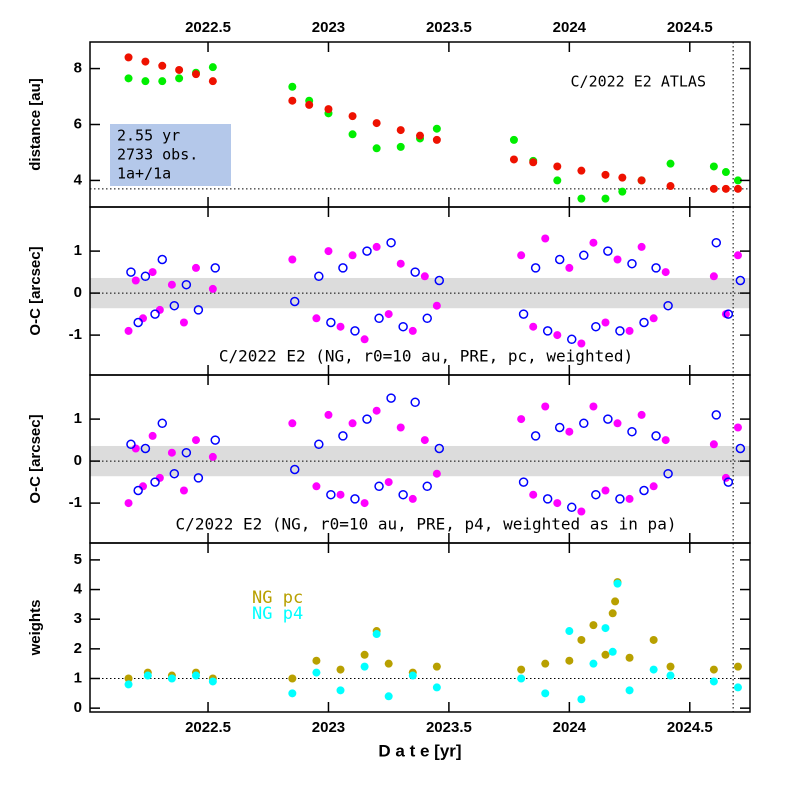  Describe the element at coordinates (420, 293) in the screenshot. I see `tolerance-band` at that location.